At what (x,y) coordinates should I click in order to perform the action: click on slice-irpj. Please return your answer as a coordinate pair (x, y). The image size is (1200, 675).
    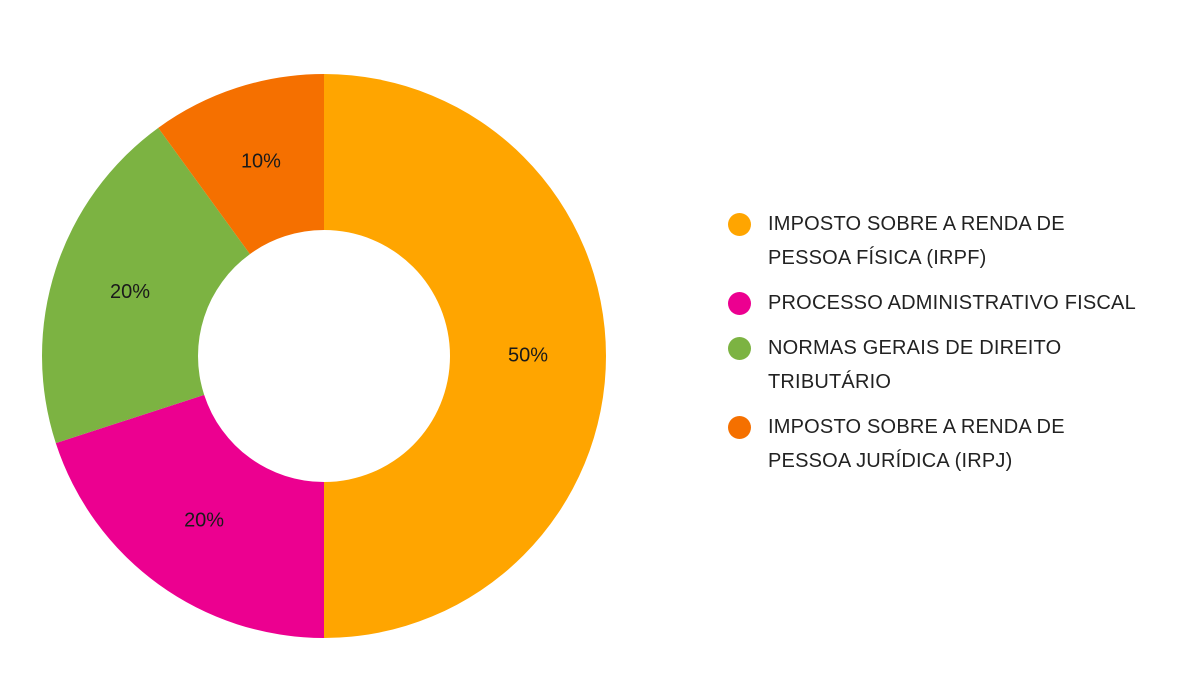
    Looking at the image, I should click on (241, 164).